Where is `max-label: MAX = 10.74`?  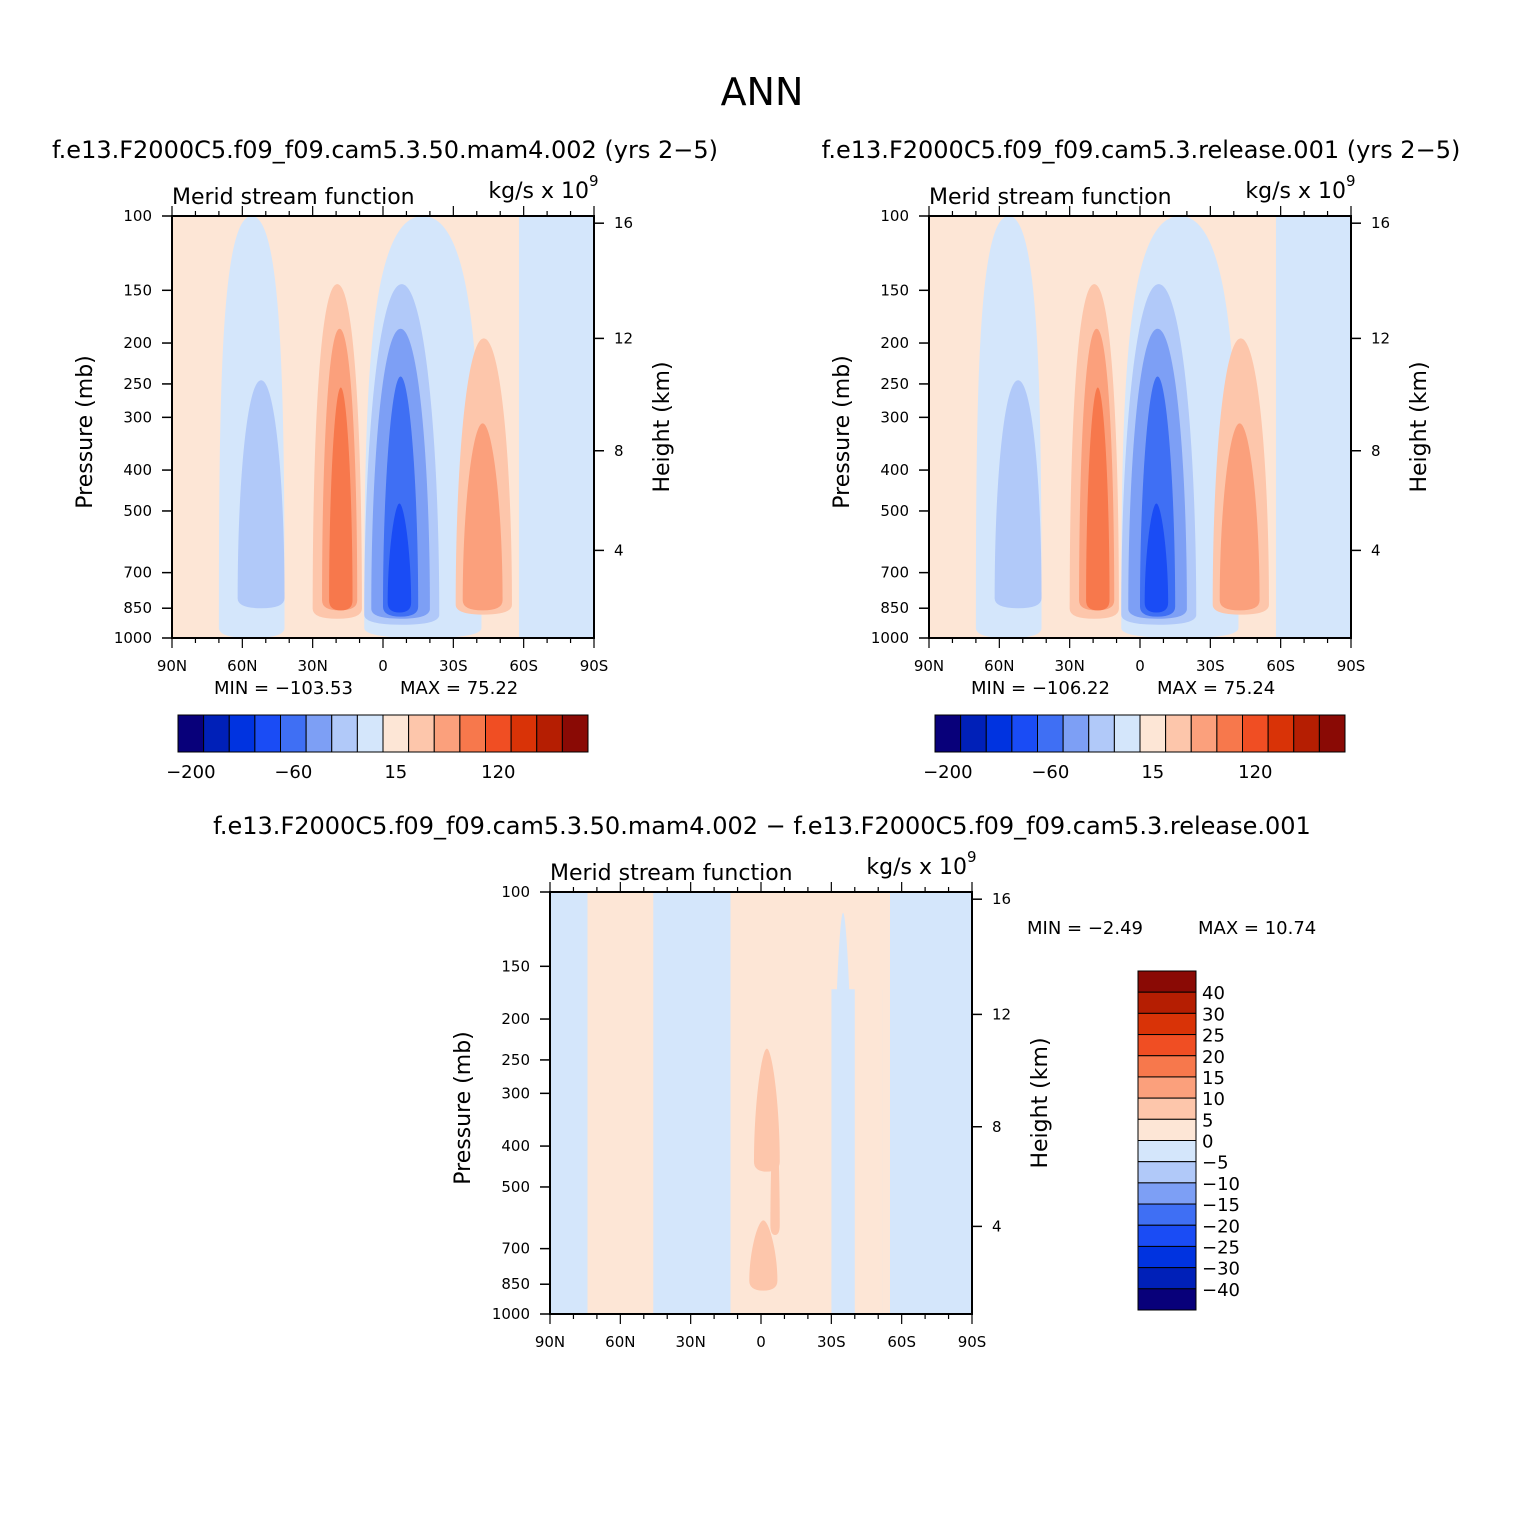 max-label: MAX = 10.74 is located at coordinates (1257, 928).